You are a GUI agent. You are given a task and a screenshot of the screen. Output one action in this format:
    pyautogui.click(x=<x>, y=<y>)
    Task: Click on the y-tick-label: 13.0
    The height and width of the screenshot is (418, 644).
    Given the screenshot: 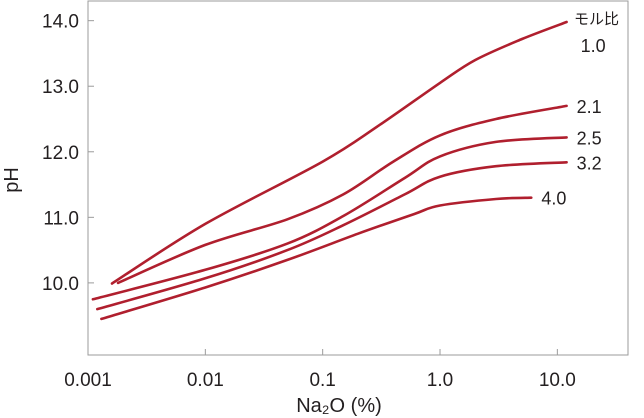 What is the action you would take?
    pyautogui.click(x=60, y=87)
    